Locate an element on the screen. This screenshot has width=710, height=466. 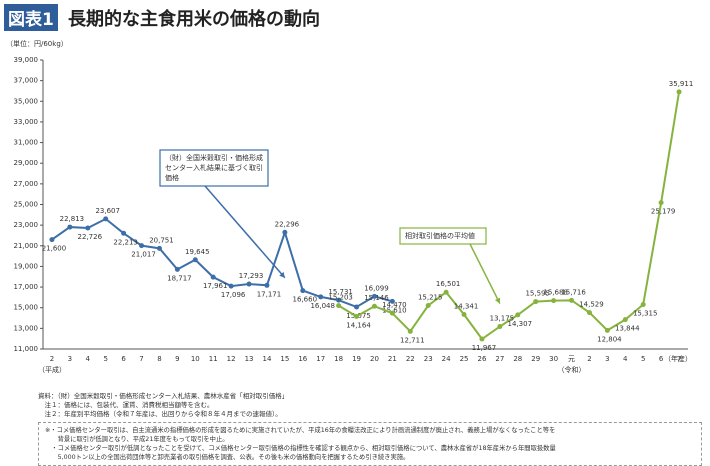
data-label: 13,175 is located at coordinates (502, 319).